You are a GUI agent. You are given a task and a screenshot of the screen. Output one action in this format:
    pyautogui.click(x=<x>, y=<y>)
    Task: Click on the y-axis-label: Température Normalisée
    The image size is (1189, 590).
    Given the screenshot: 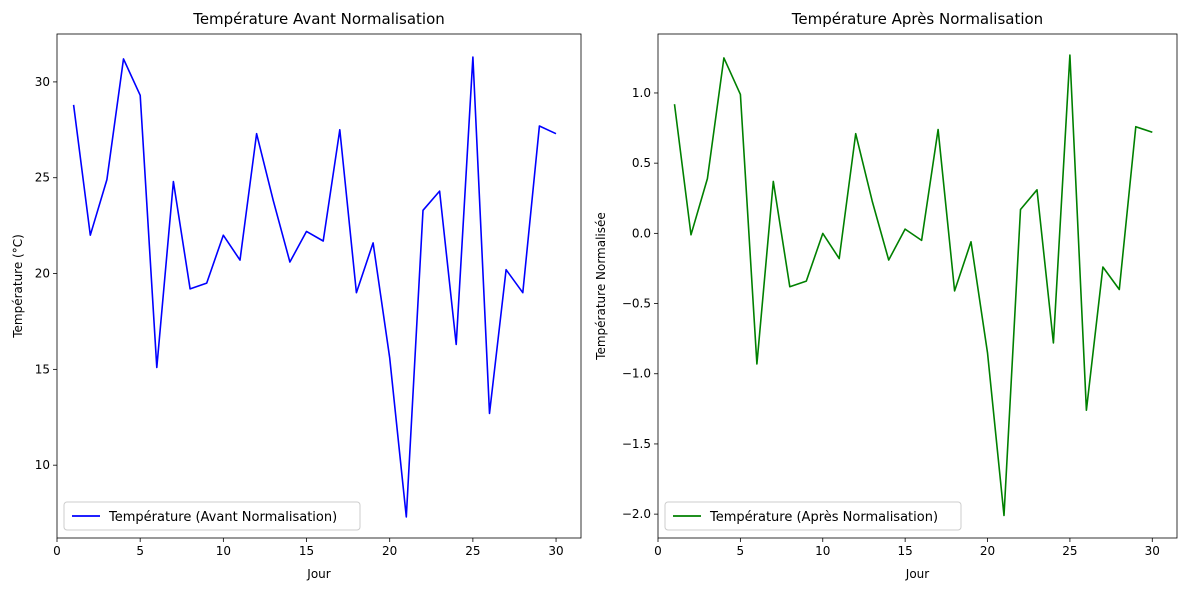 What is the action you would take?
    pyautogui.click(x=601, y=286)
    